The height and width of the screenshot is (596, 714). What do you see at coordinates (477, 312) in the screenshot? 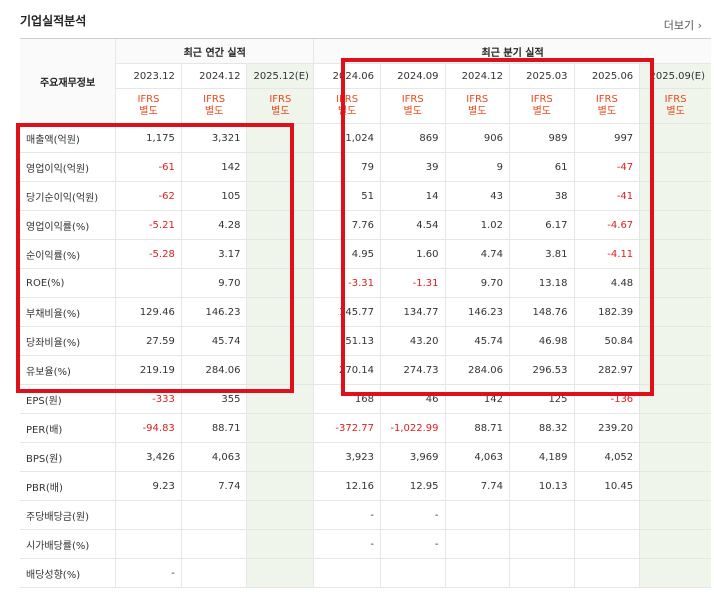
I see `quarter-value: 146.23` at bounding box center [477, 312].